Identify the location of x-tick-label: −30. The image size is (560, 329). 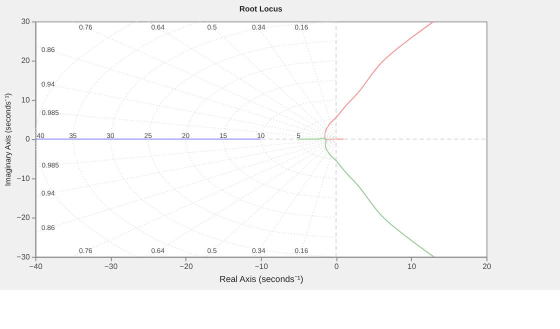
(111, 267).